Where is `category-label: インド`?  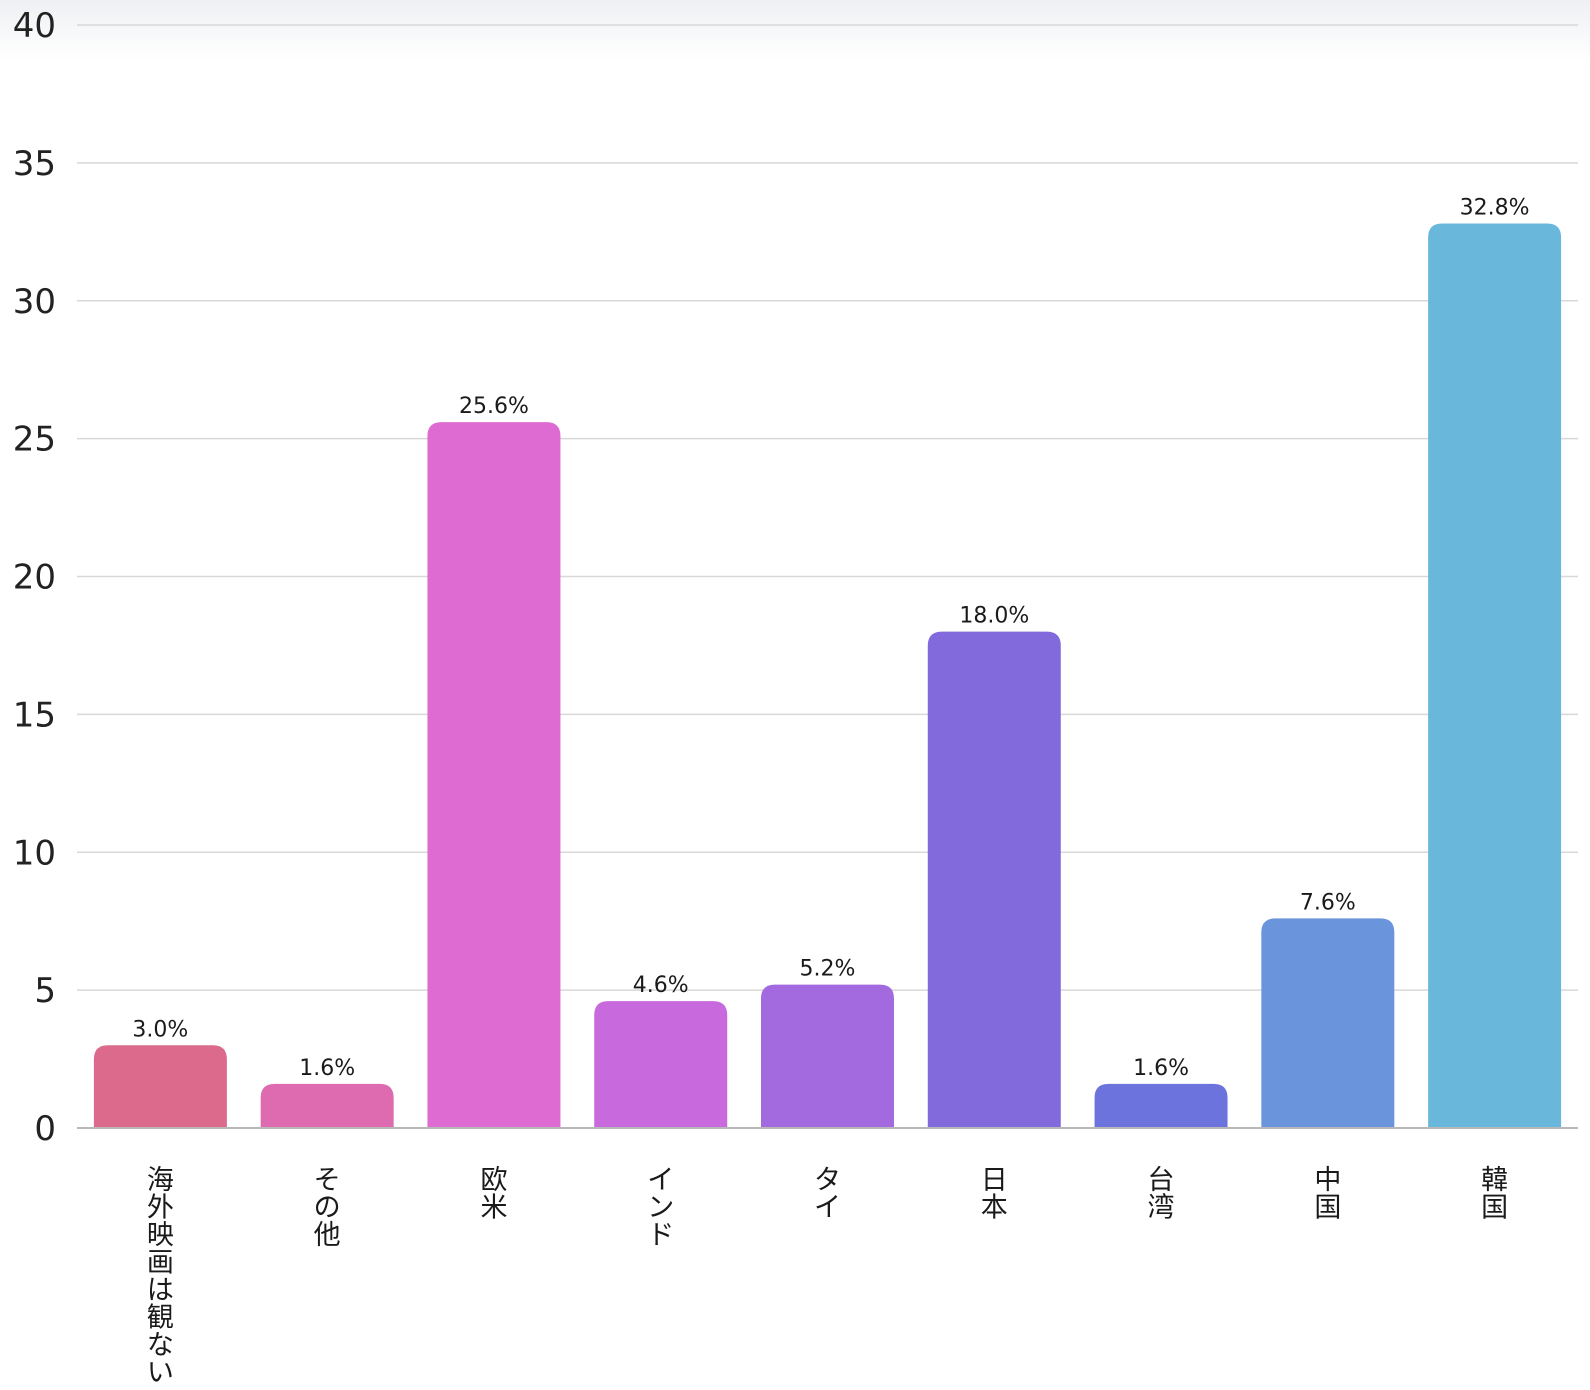
category-label: インド is located at coordinates (660, 1208).